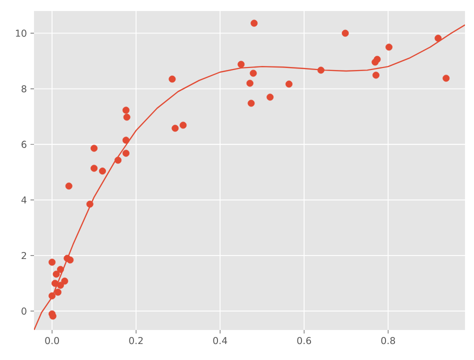  What do you see at coordinates (24, 311) in the screenshot?
I see `y-tick-label: 0` at bounding box center [24, 311].